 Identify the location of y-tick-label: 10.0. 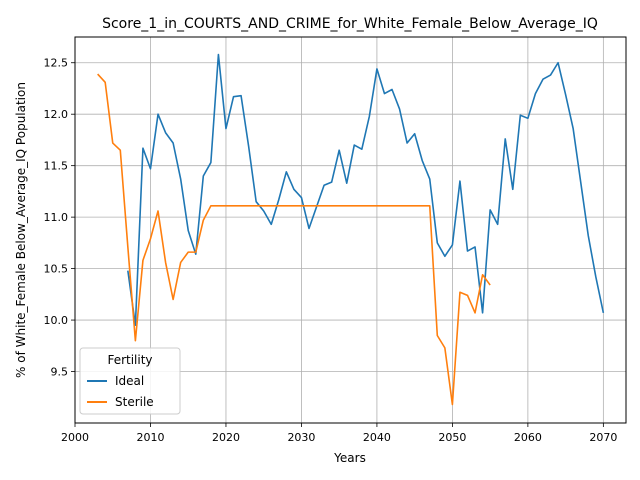
(56, 320).